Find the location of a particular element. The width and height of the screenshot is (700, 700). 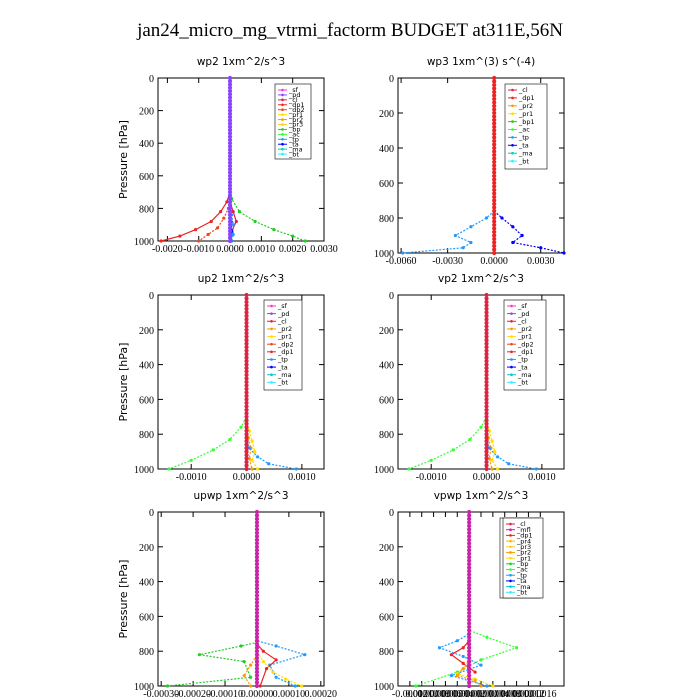

legend-box is located at coordinates (283, 345).